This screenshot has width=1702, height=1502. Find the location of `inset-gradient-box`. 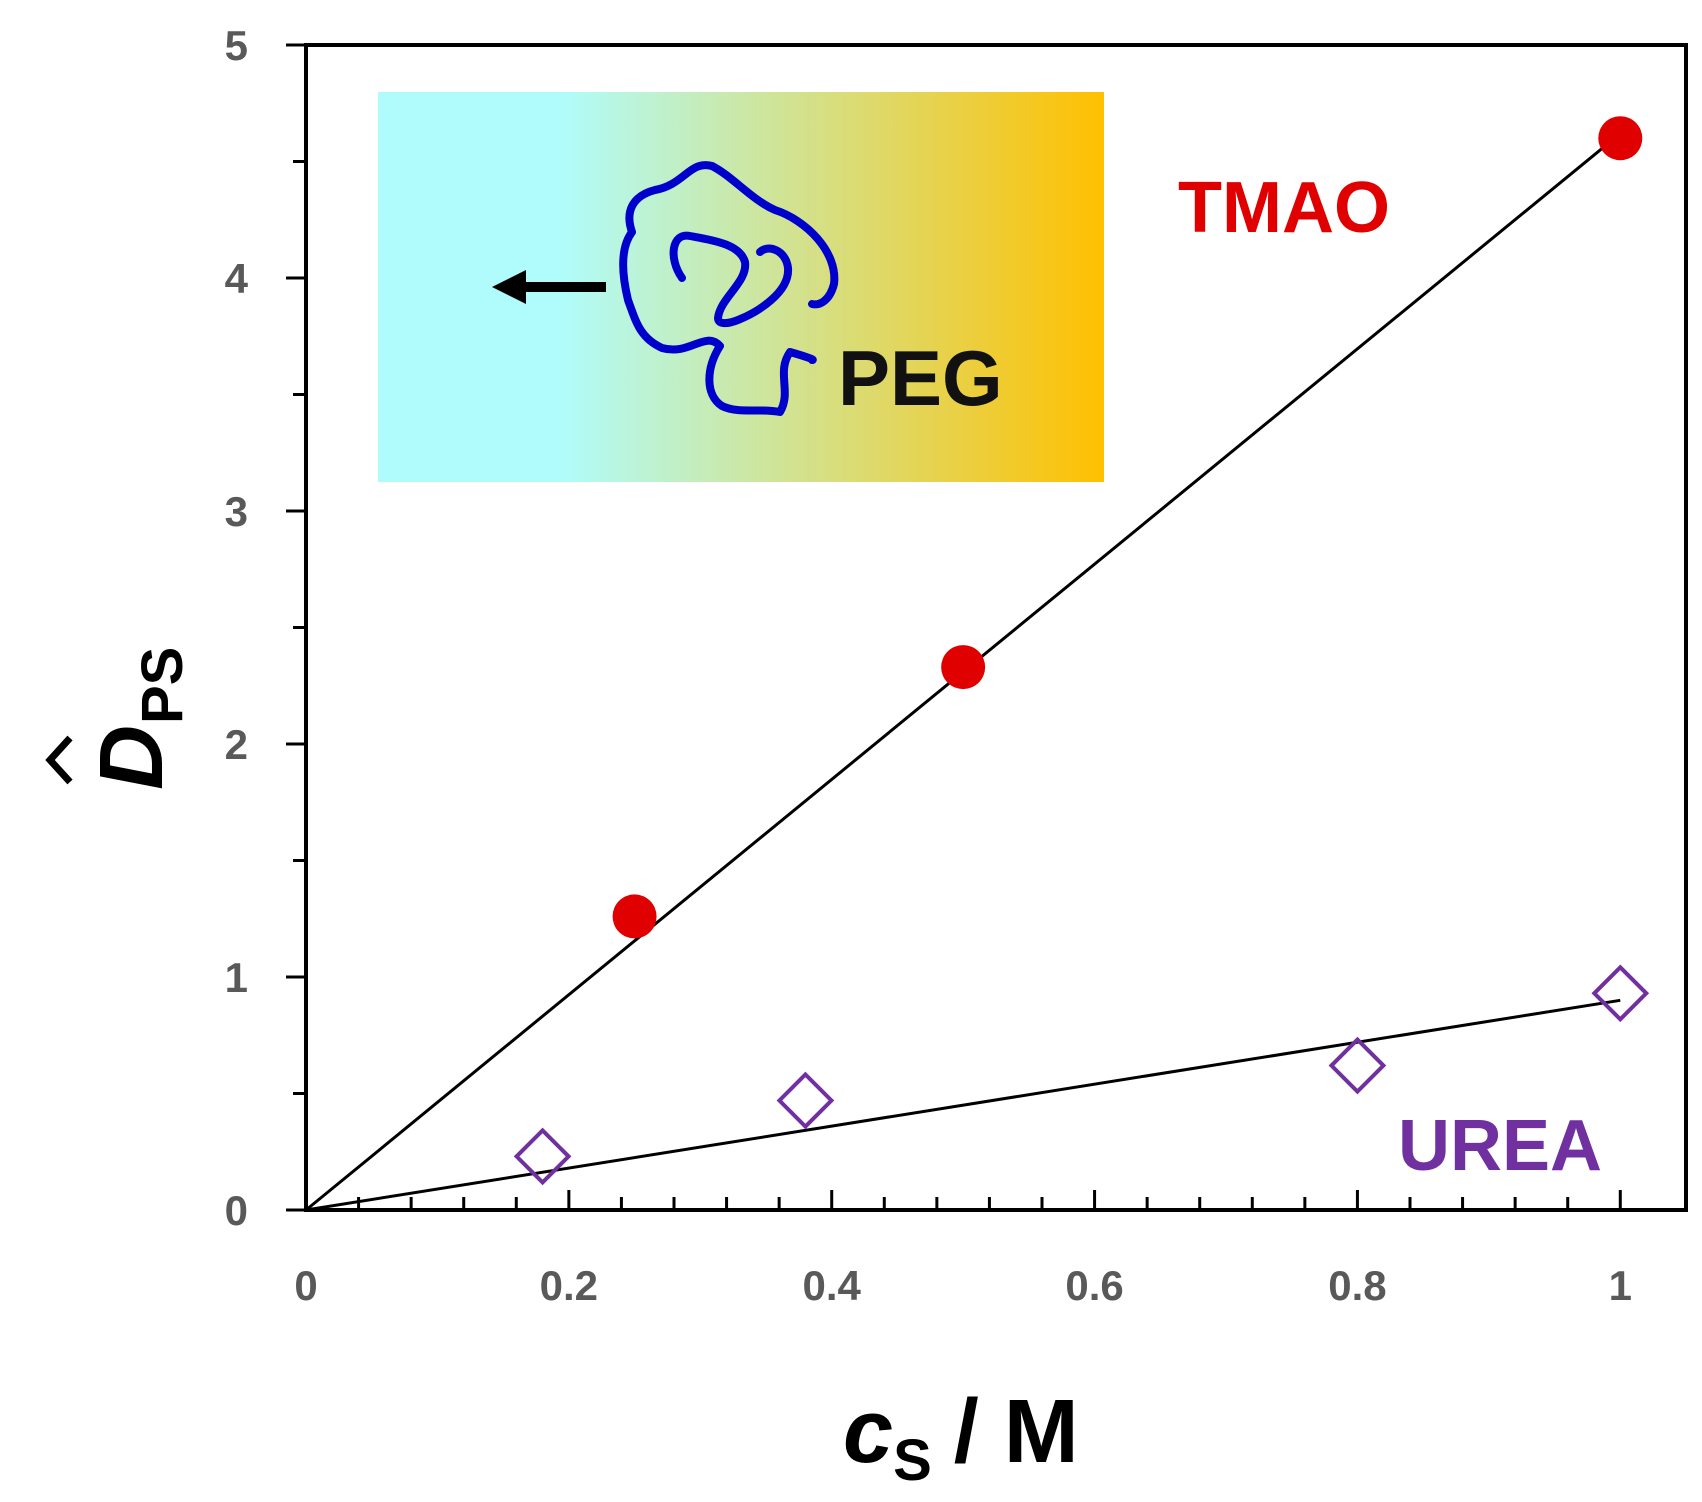

inset-gradient-box is located at coordinates (741, 287).